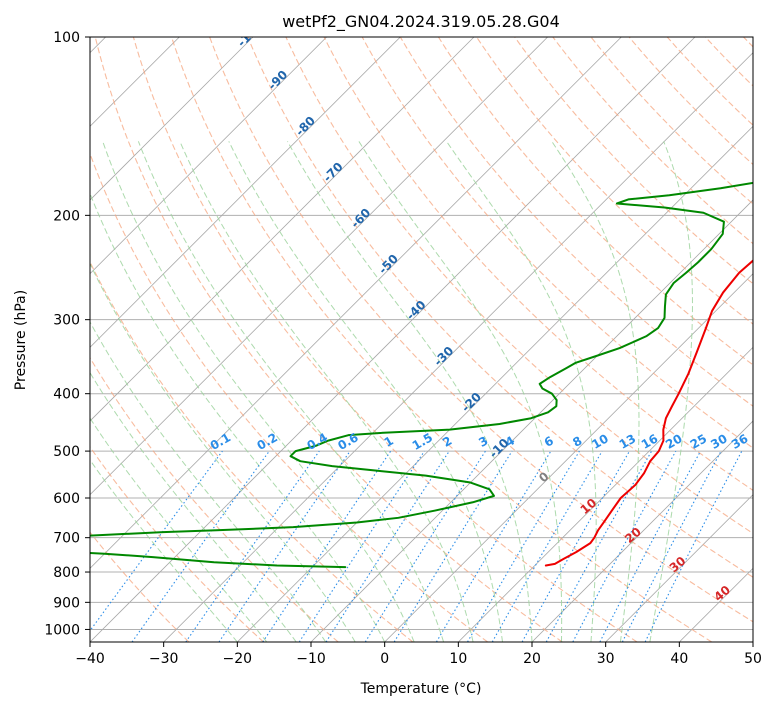 This screenshot has height=708, width=775. I want to click on y-tick-label-1: 200, so click(66, 216).